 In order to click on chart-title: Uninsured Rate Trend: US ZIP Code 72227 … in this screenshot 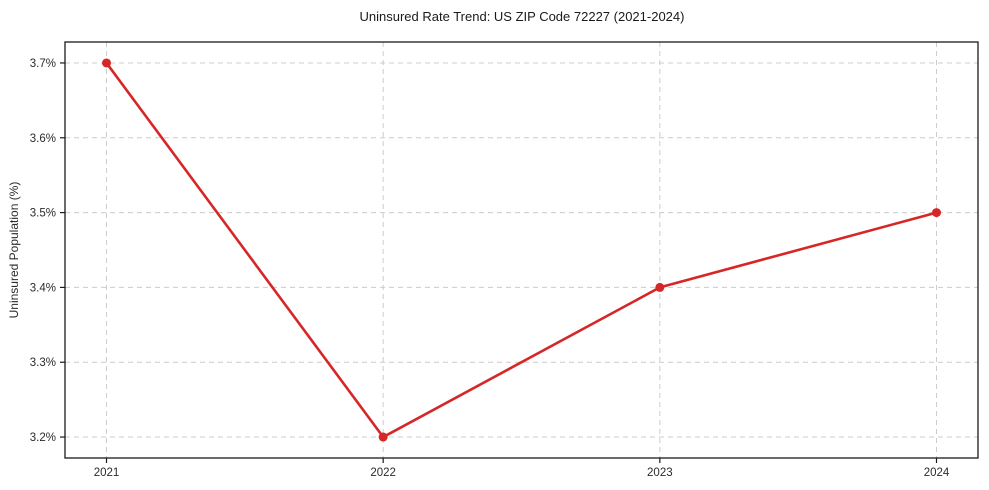, I will do `click(522, 16)`.